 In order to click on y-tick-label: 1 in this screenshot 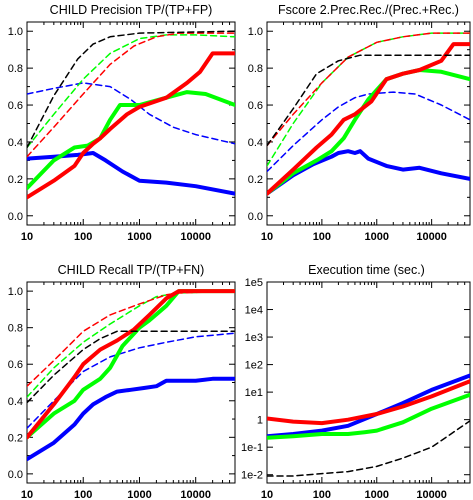, I will do `click(260, 421)`.